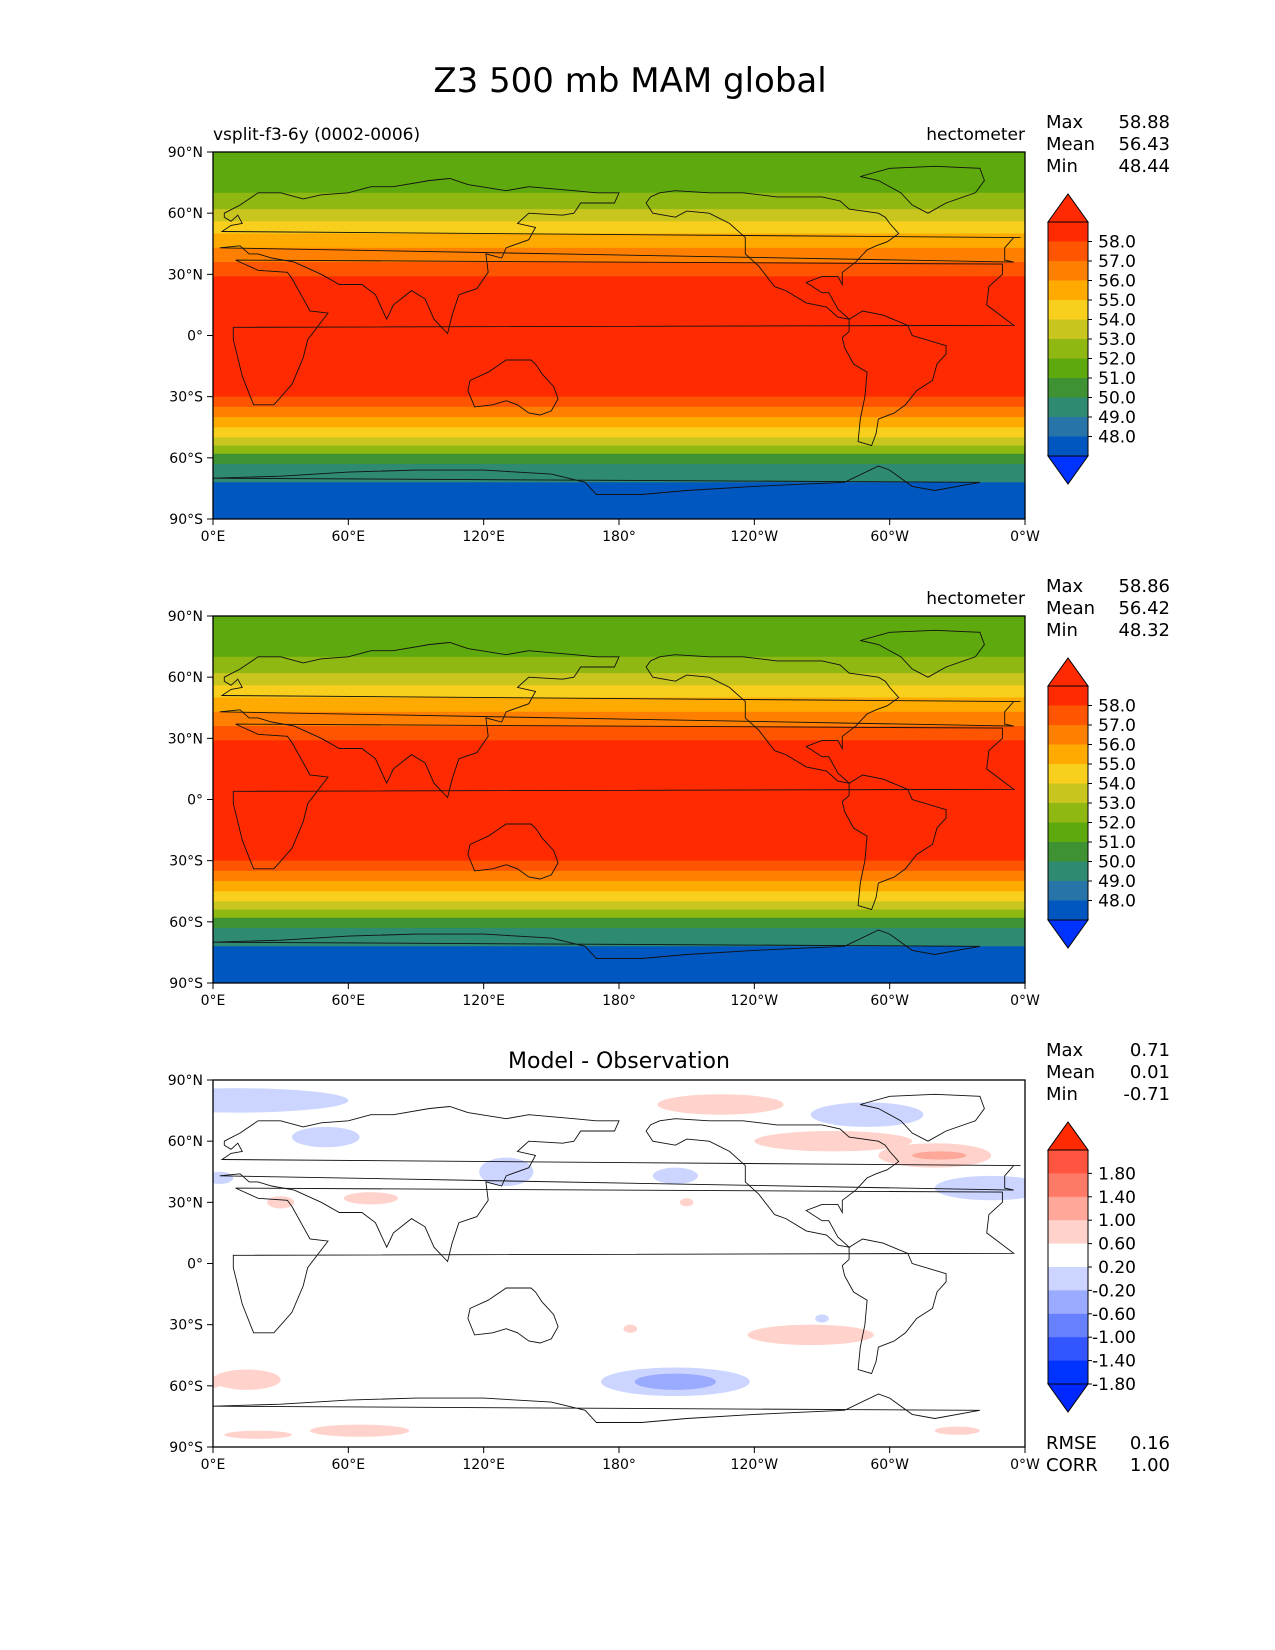  Describe the element at coordinates (1117, 707) in the screenshot. I see `colorbar-label: 58.0` at that location.